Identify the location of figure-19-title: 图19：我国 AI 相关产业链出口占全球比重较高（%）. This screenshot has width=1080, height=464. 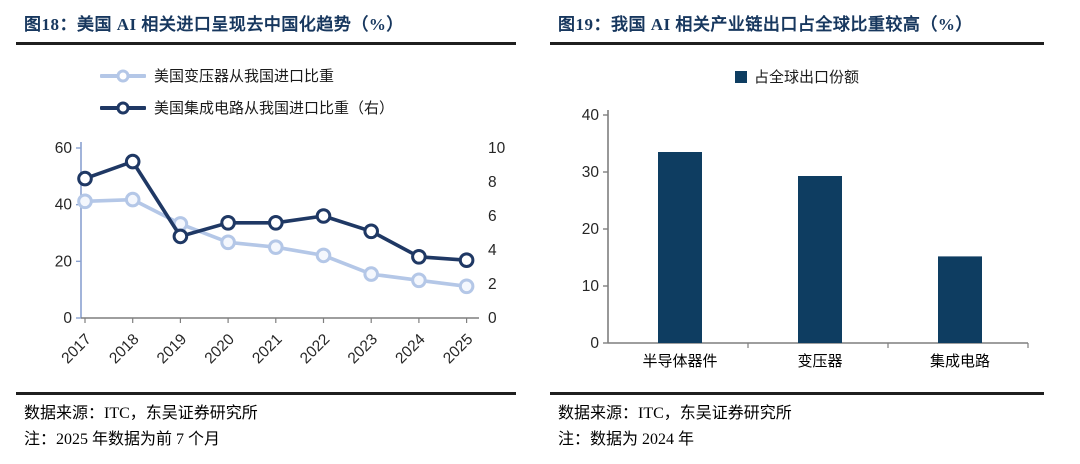
(797, 25).